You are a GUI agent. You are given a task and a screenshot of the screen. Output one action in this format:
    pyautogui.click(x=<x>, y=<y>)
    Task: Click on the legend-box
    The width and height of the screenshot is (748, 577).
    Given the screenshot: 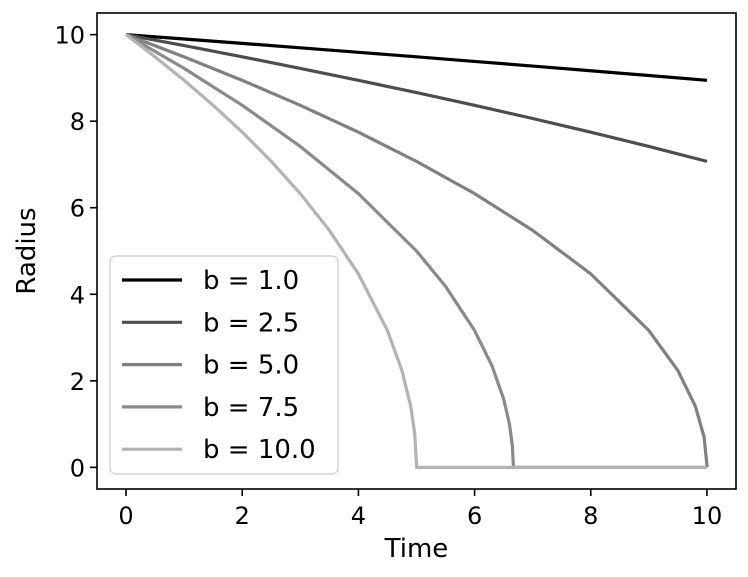 What is the action you would take?
    pyautogui.click(x=224, y=365)
    